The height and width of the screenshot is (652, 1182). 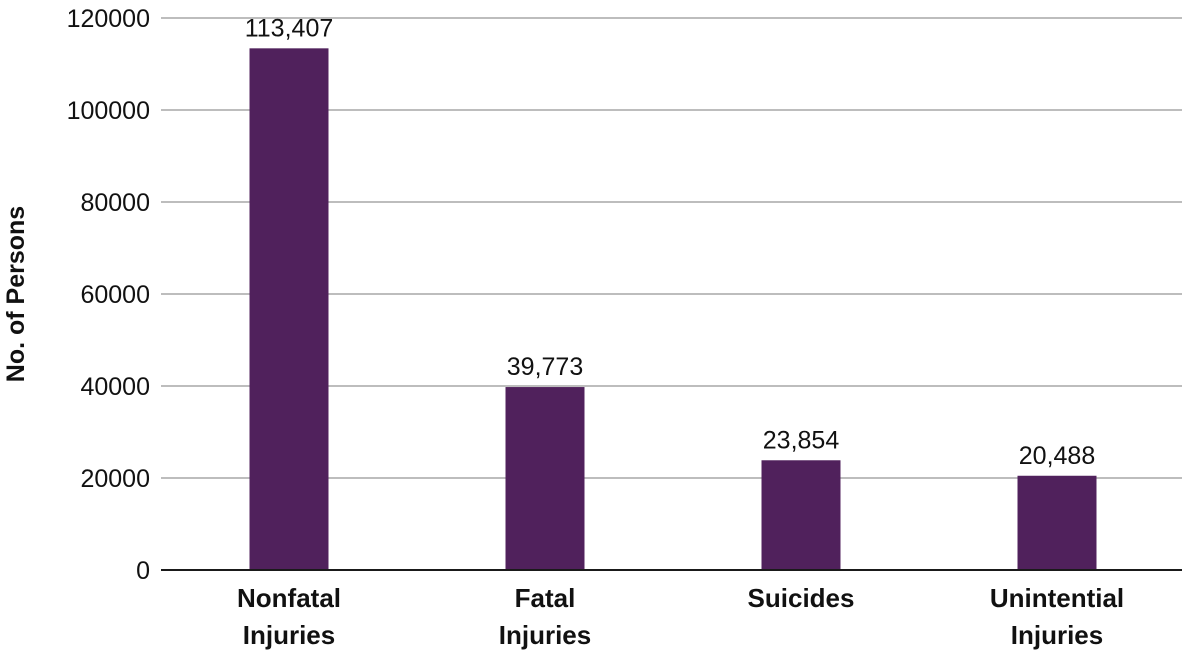 What do you see at coordinates (1057, 456) in the screenshot?
I see `data-label: 20,488` at bounding box center [1057, 456].